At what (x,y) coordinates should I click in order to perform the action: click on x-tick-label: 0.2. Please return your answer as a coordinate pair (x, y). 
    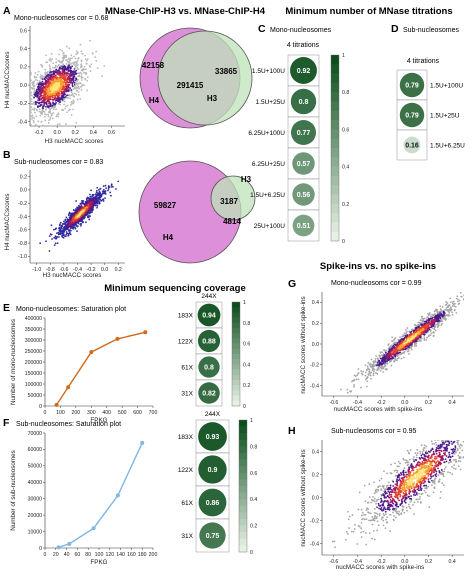
    Looking at the image, I should click on (428, 403).